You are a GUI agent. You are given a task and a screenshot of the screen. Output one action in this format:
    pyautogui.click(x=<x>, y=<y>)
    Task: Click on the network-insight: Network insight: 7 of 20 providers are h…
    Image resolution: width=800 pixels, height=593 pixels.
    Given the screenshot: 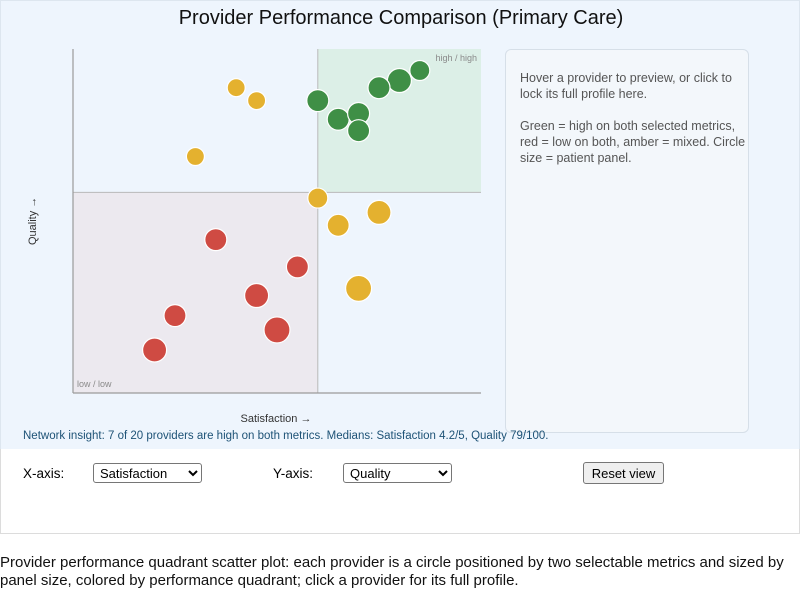 What is the action you would take?
    pyautogui.click(x=286, y=436)
    